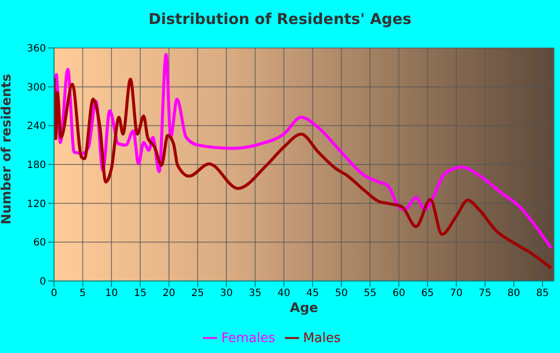 Image resolution: width=560 pixels, height=353 pixels. What do you see at coordinates (284, 294) in the screenshot?
I see `x-tick-label: 40` at bounding box center [284, 294].